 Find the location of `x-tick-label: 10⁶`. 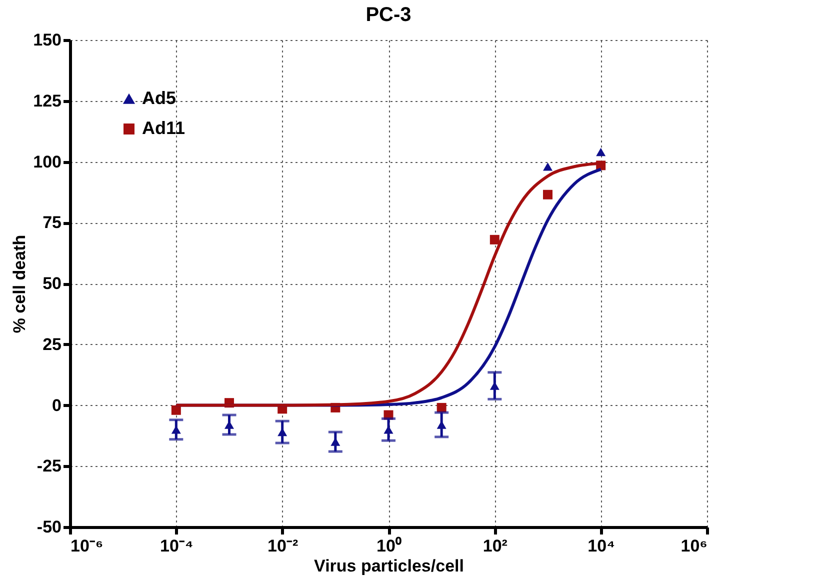

x-tick-label: 10⁶ is located at coordinates (694, 546).